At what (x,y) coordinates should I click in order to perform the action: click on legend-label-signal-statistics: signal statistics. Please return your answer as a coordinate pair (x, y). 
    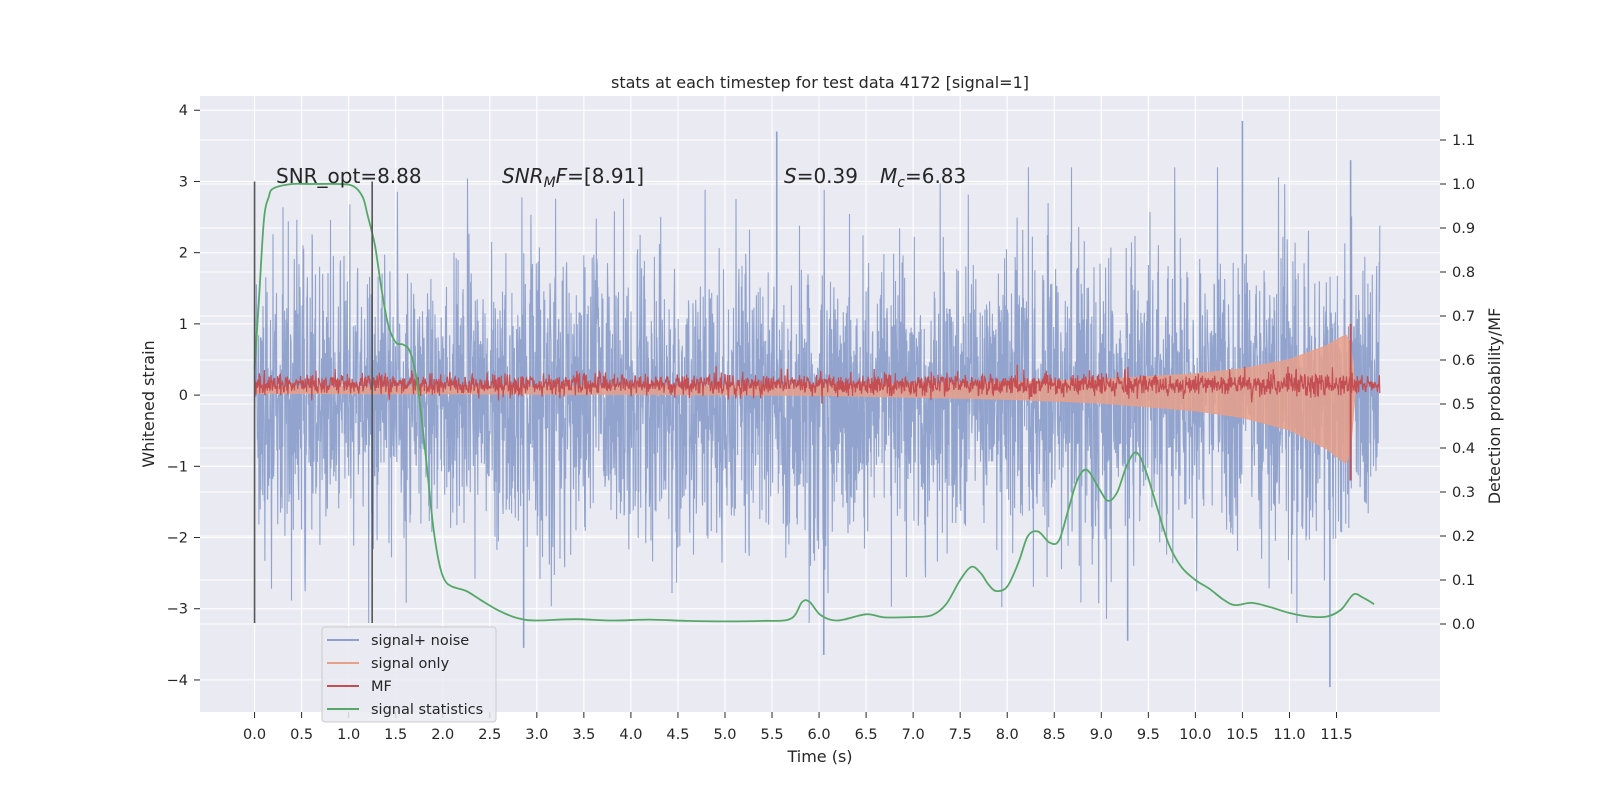
    Looking at the image, I should click on (427, 710).